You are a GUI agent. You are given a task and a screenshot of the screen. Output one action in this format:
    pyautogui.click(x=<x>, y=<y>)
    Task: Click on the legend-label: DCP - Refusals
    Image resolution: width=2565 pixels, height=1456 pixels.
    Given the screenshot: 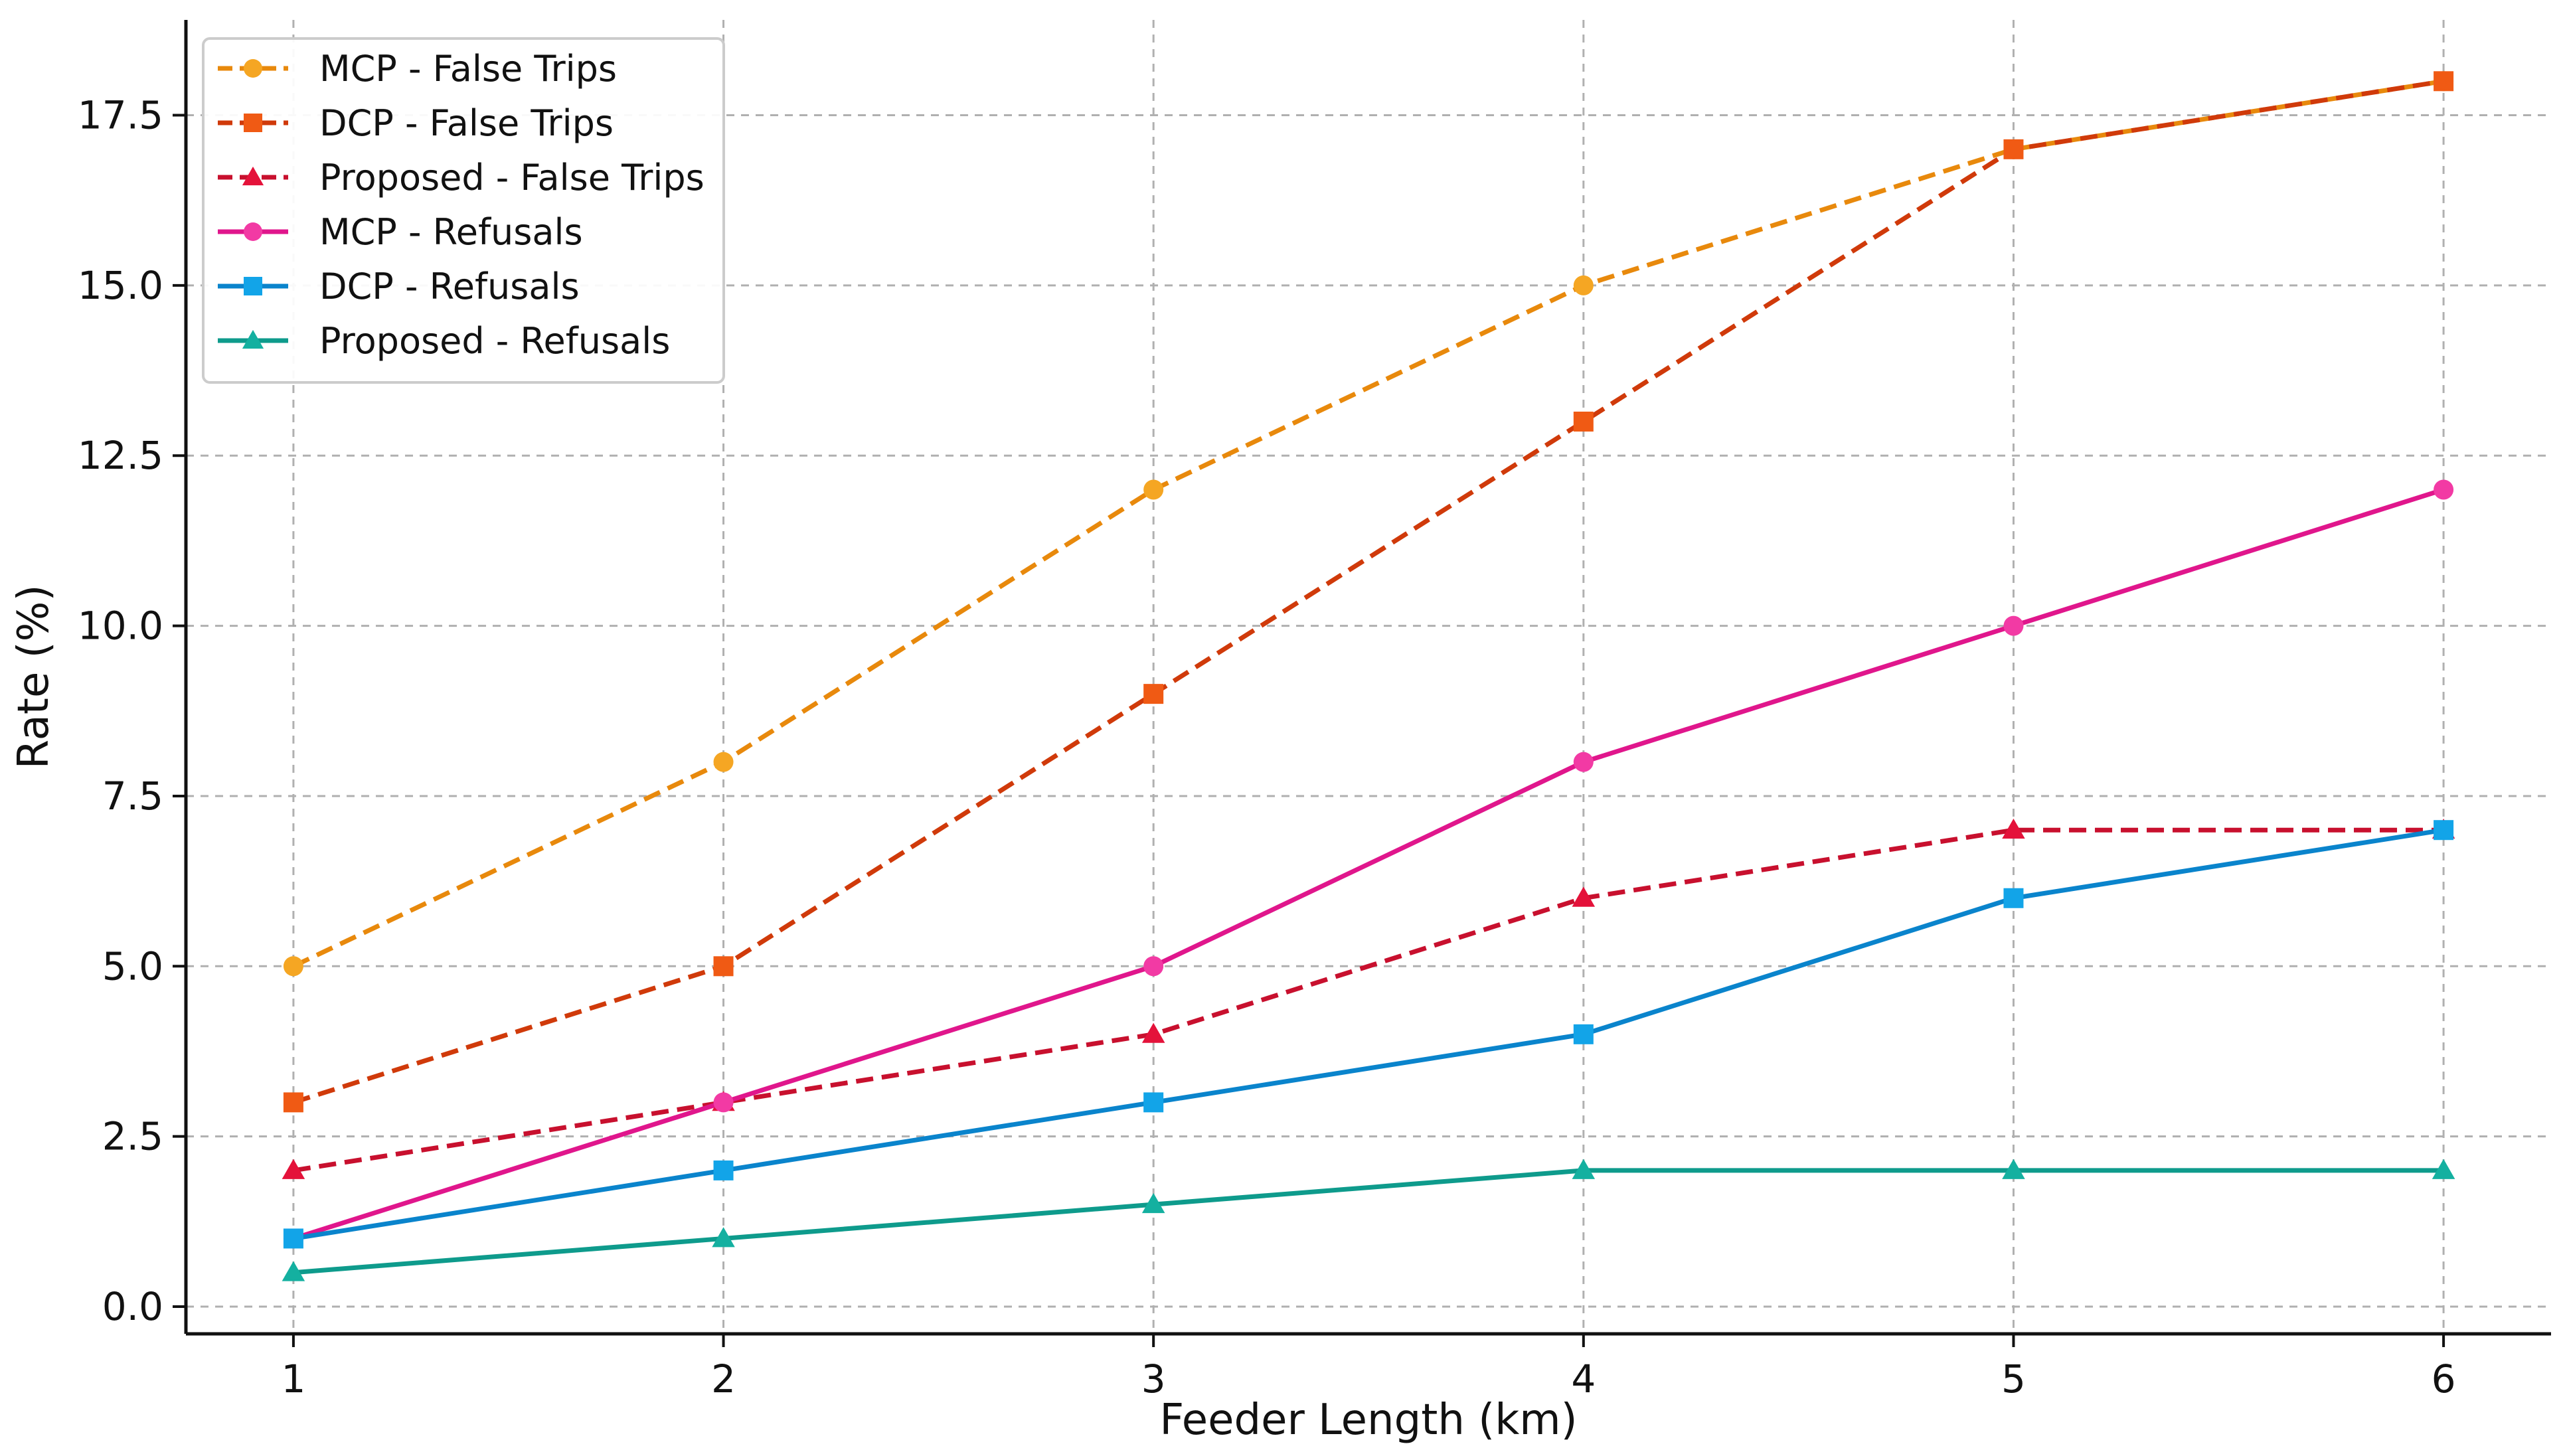 What is the action you would take?
    pyautogui.click(x=449, y=286)
    